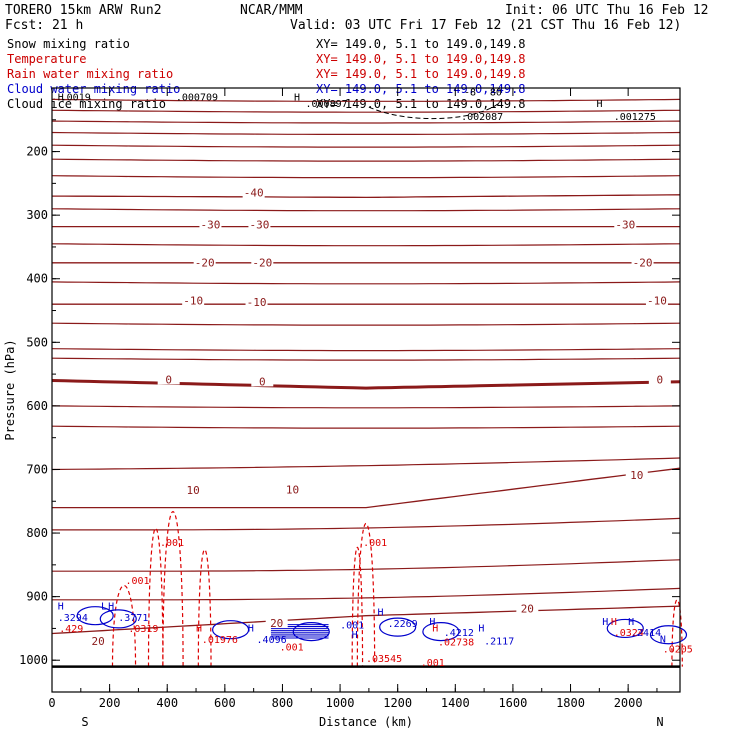 The height and width of the screenshot is (740, 740). I want to click on mixing-ratio-label: .3771, so click(133, 618).